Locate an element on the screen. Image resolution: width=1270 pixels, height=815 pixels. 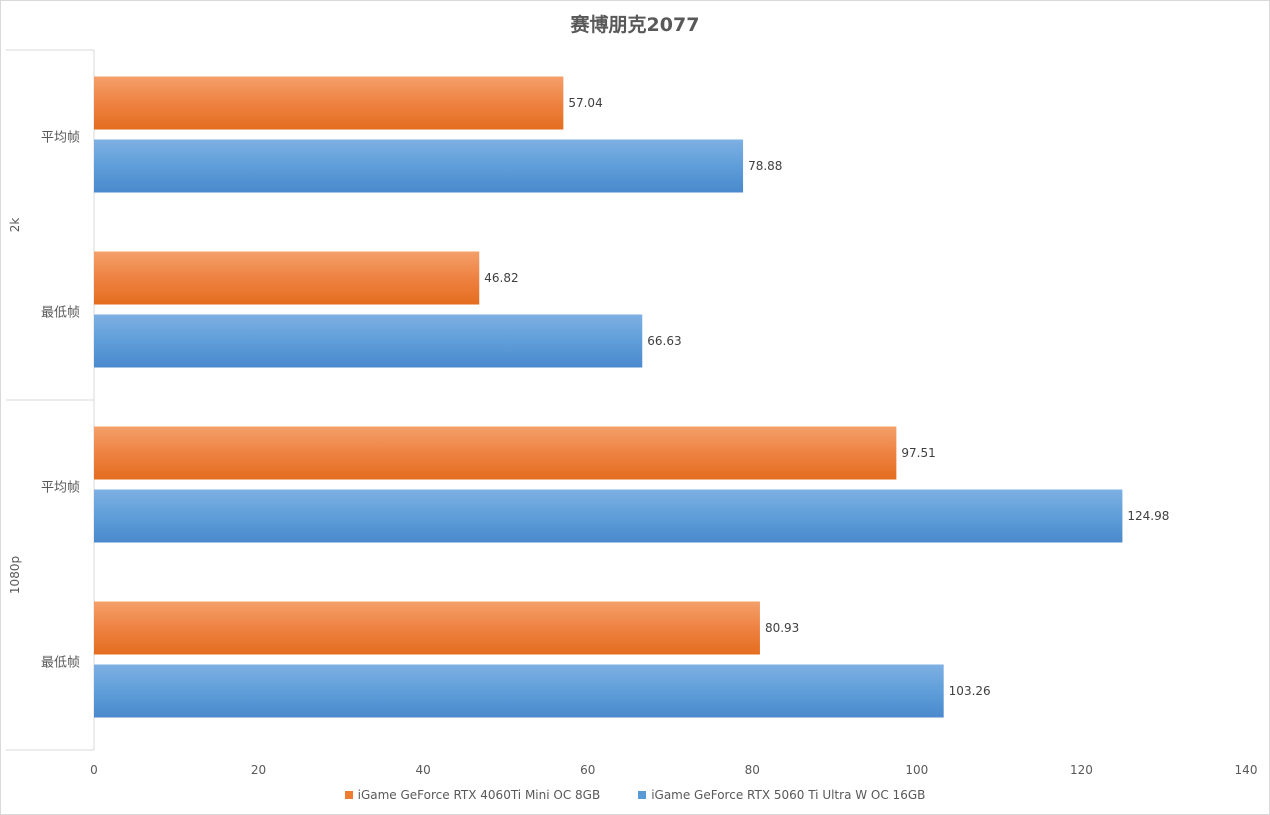
category-label-1080p-1: 平均帧 is located at coordinates (60, 488).